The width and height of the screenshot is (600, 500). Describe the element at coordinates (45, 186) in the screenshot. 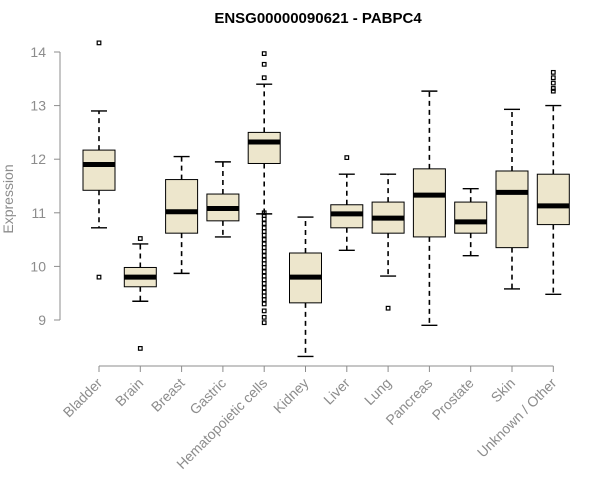

I see `y-axis: 9 10 11 12 13 14` at that location.